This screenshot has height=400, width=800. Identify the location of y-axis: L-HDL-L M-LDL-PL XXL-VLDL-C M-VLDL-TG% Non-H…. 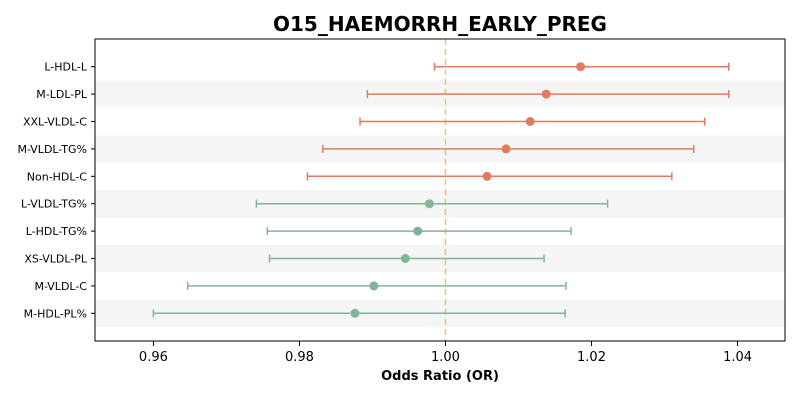
(56, 190).